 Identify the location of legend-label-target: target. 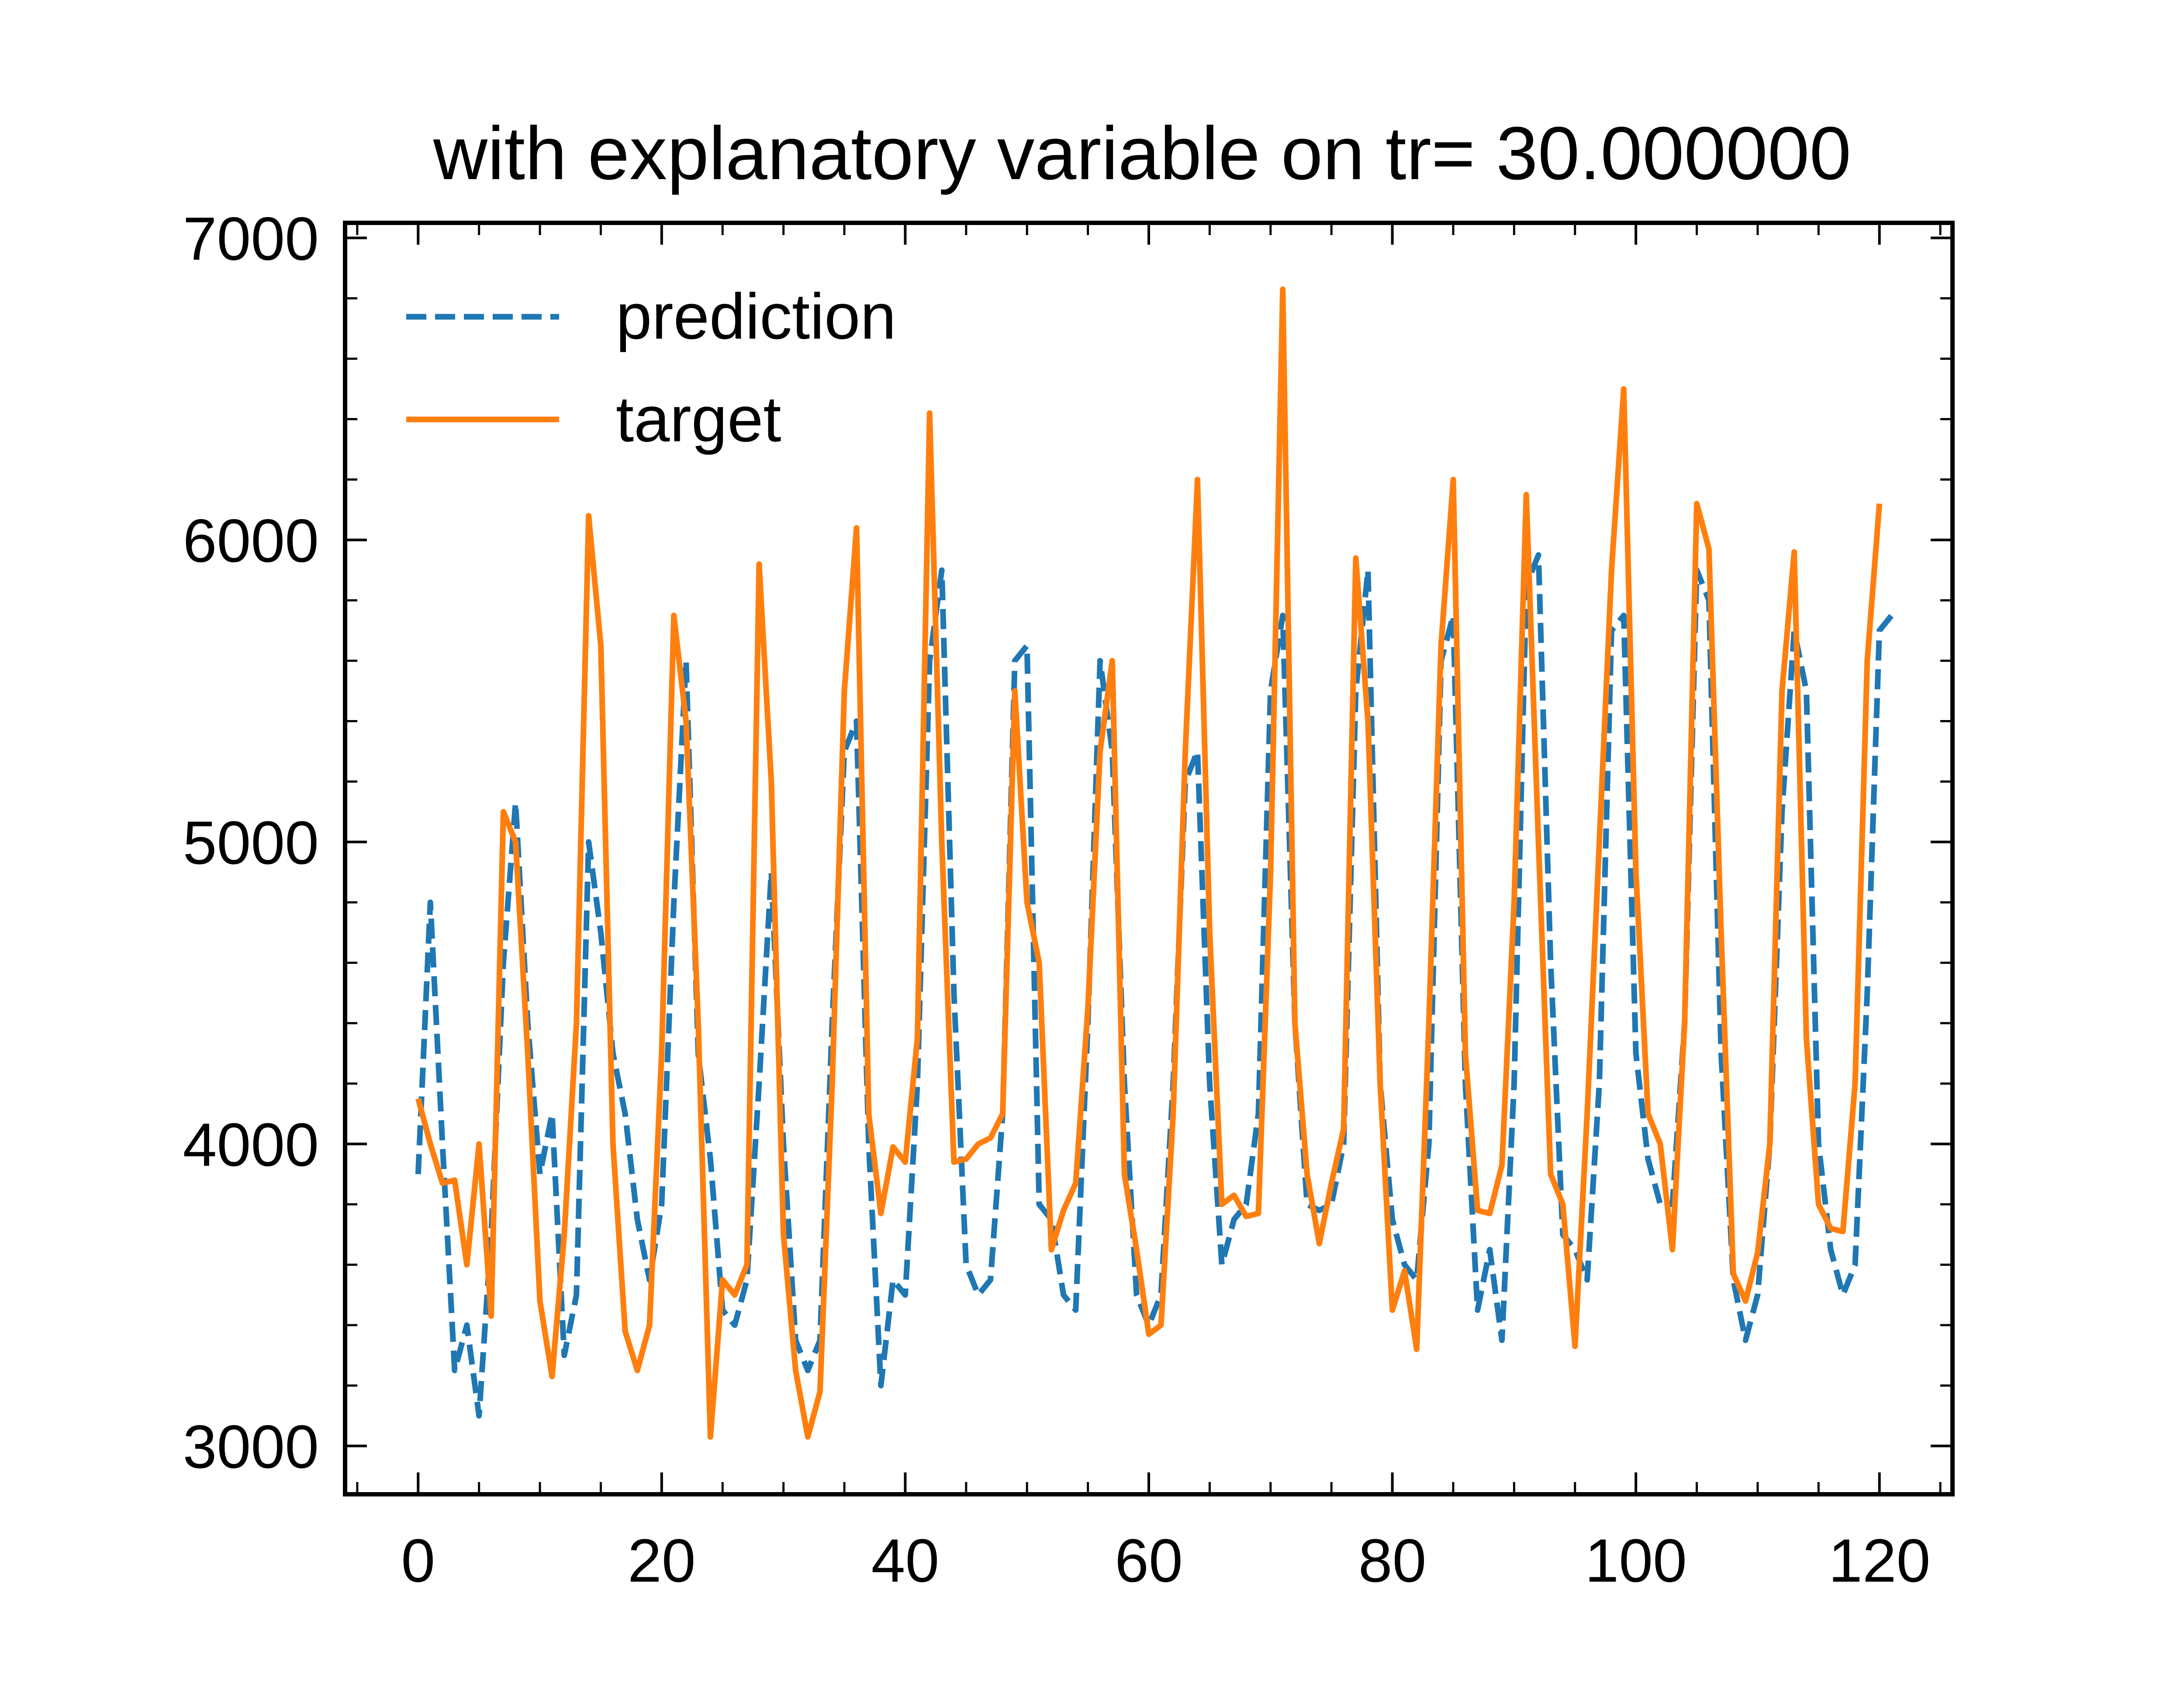
(698, 419).